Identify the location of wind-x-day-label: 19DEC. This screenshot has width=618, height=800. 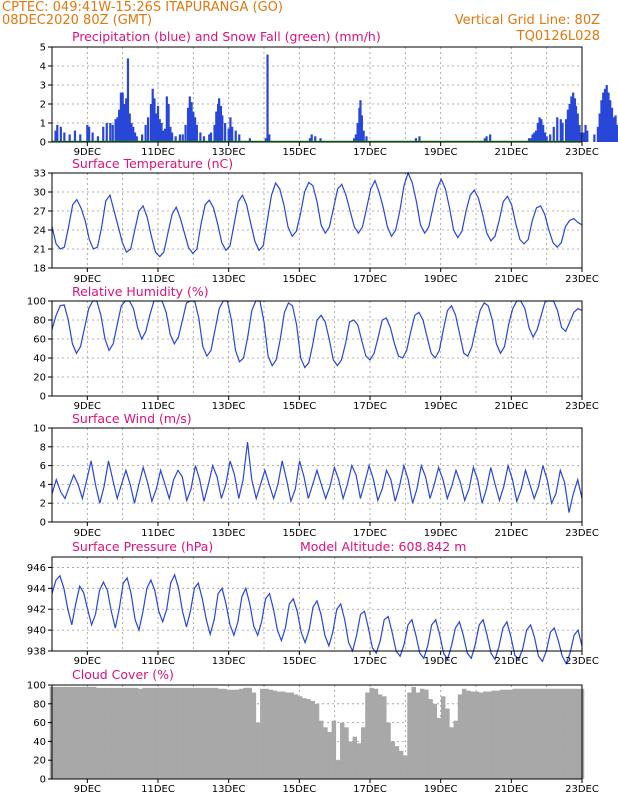
(441, 533).